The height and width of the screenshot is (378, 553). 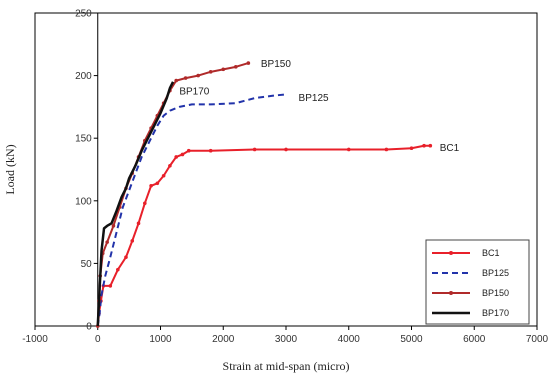 What do you see at coordinates (35, 339) in the screenshot?
I see `x-tick-label: -1000` at bounding box center [35, 339].